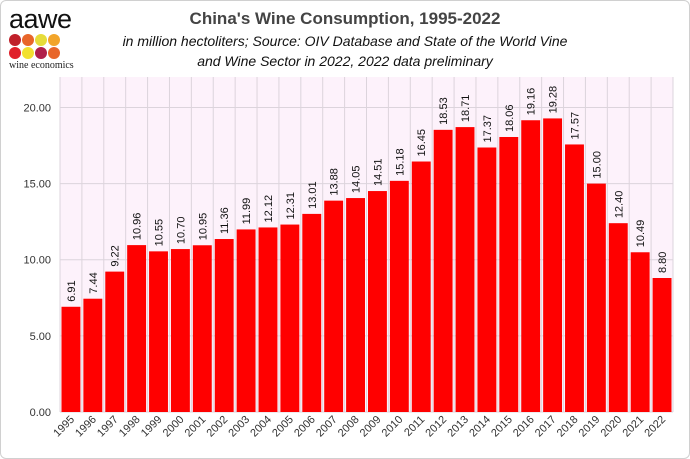 The image size is (690, 459). What do you see at coordinates (355, 305) in the screenshot?
I see `bar-2008` at bounding box center [355, 305].